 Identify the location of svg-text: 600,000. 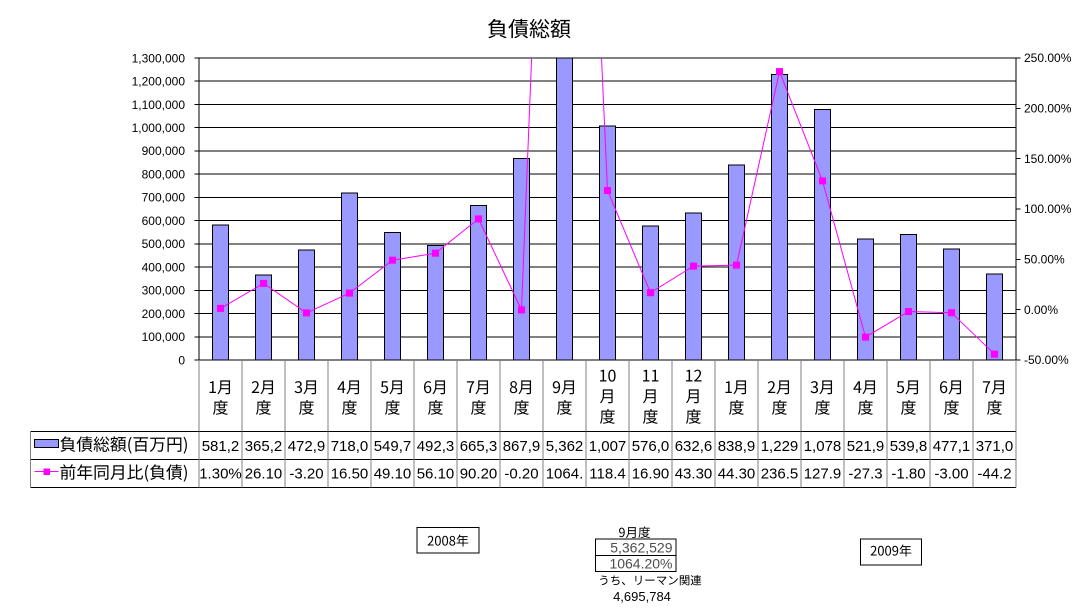
(164, 221).